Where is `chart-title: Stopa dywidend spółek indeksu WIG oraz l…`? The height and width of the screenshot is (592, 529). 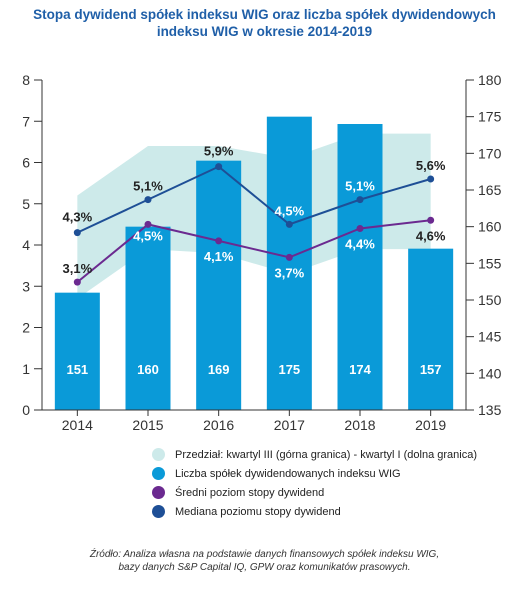 chart-title: Stopa dywidend spółek indeksu WIG oraz l… is located at coordinates (264, 23).